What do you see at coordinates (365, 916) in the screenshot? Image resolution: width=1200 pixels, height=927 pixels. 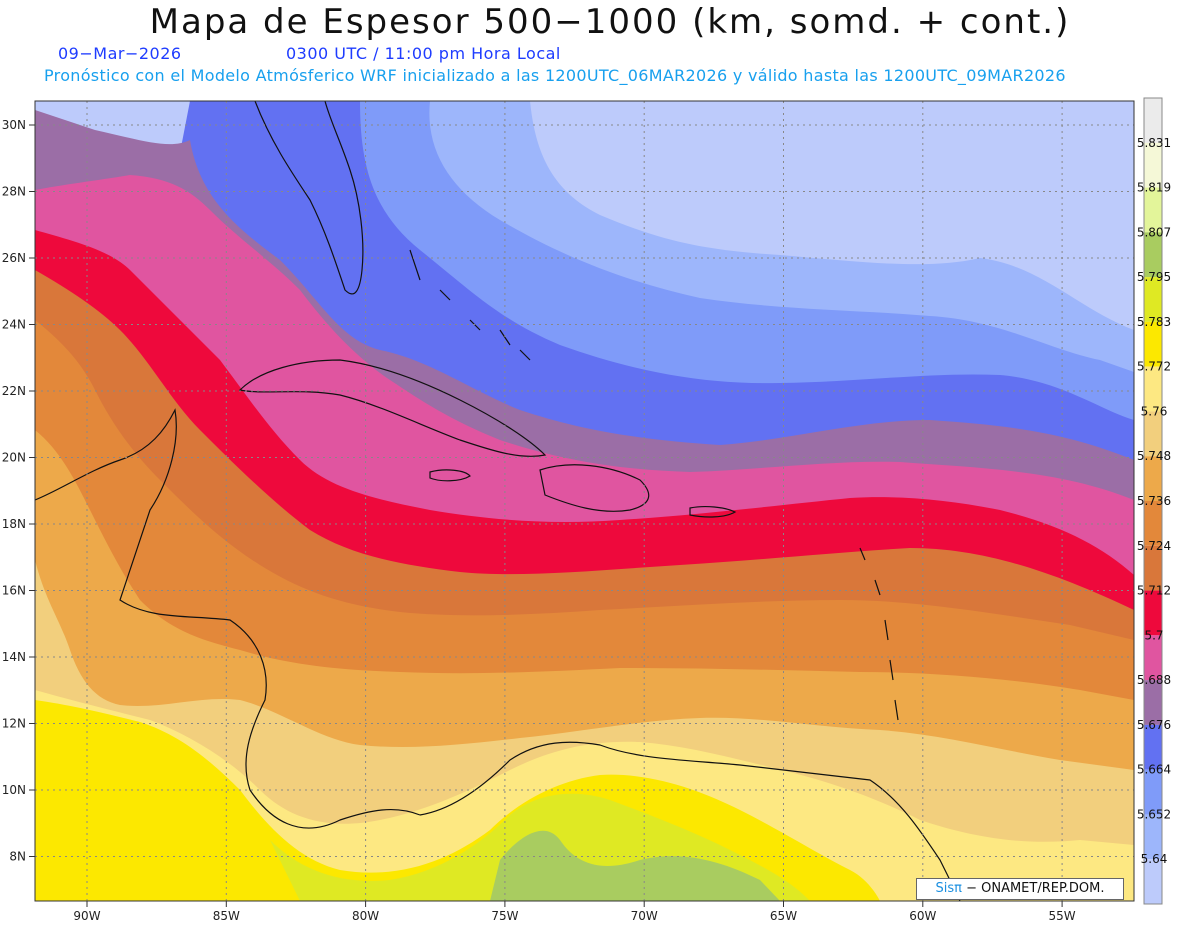 I see `lon-tick-label: 80W` at bounding box center [365, 916].